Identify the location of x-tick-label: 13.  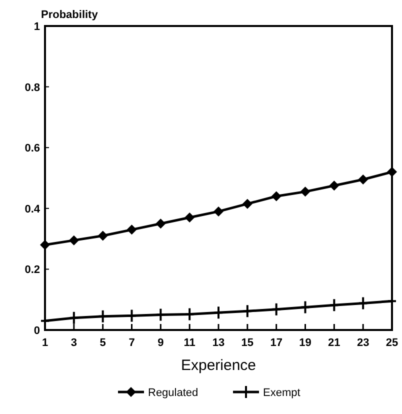
(218, 343).